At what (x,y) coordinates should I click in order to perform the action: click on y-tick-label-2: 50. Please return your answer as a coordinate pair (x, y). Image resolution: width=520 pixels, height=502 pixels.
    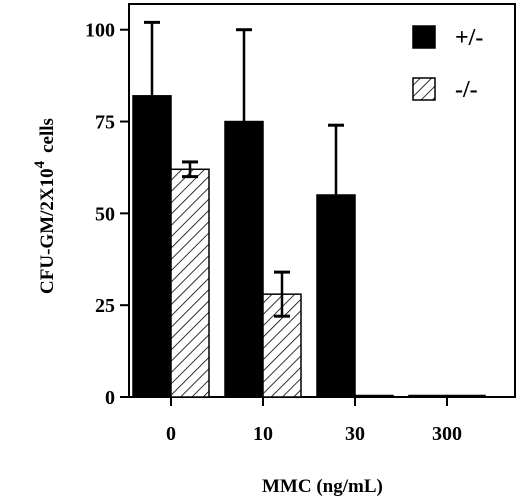
    Looking at the image, I should click on (105, 214).